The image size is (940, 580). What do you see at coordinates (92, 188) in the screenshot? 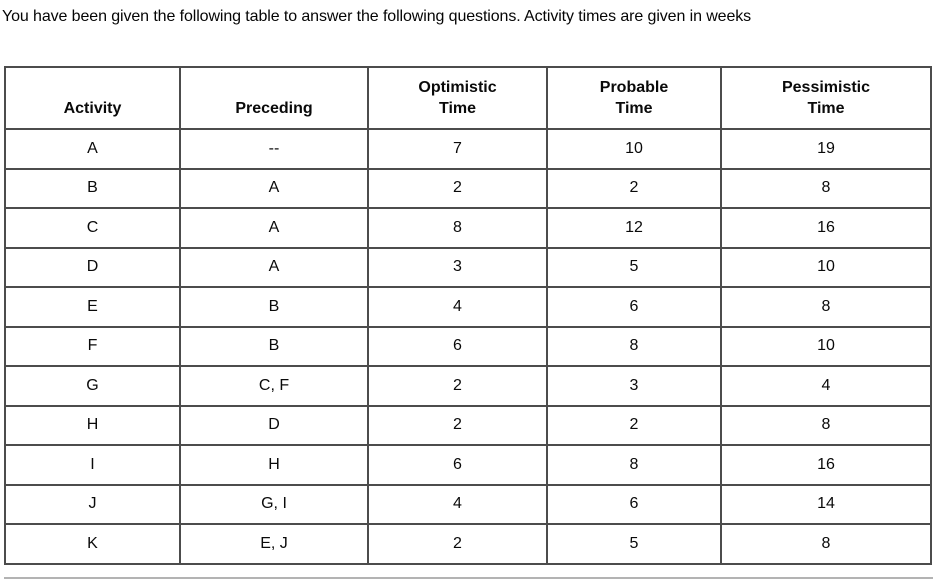
I see `cell-activity: B` at bounding box center [92, 188].